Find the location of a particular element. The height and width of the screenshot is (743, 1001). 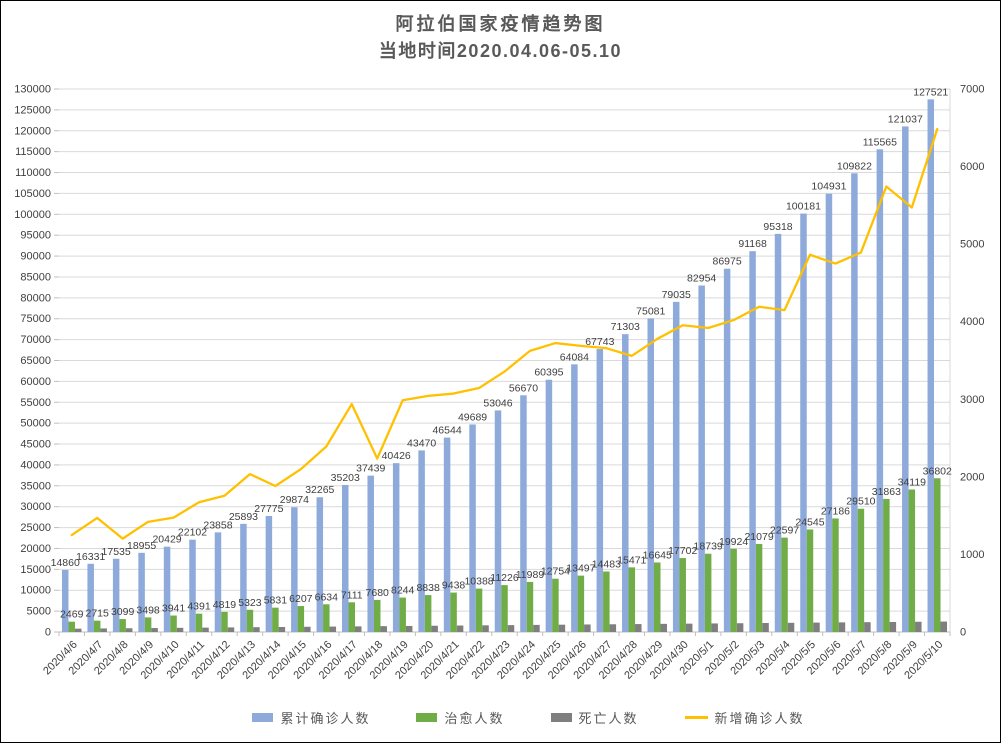

svg-text: 7000 is located at coordinates (972, 90).